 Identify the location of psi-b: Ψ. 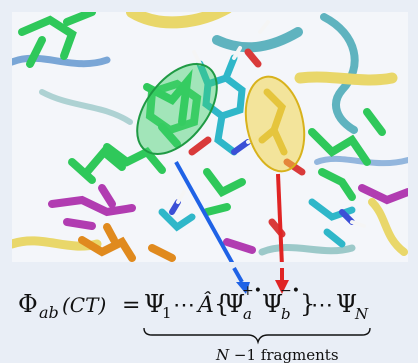
(272, 304).